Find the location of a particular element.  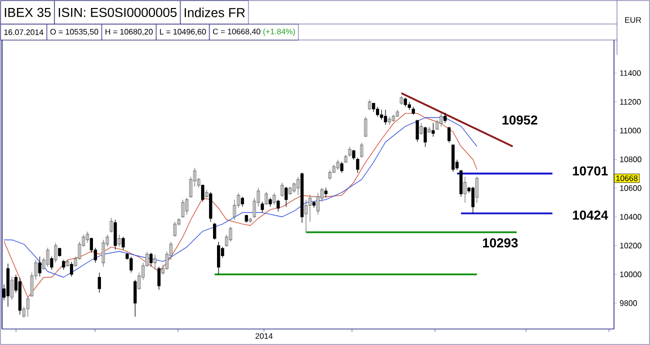

annotation: 10701 is located at coordinates (590, 171).